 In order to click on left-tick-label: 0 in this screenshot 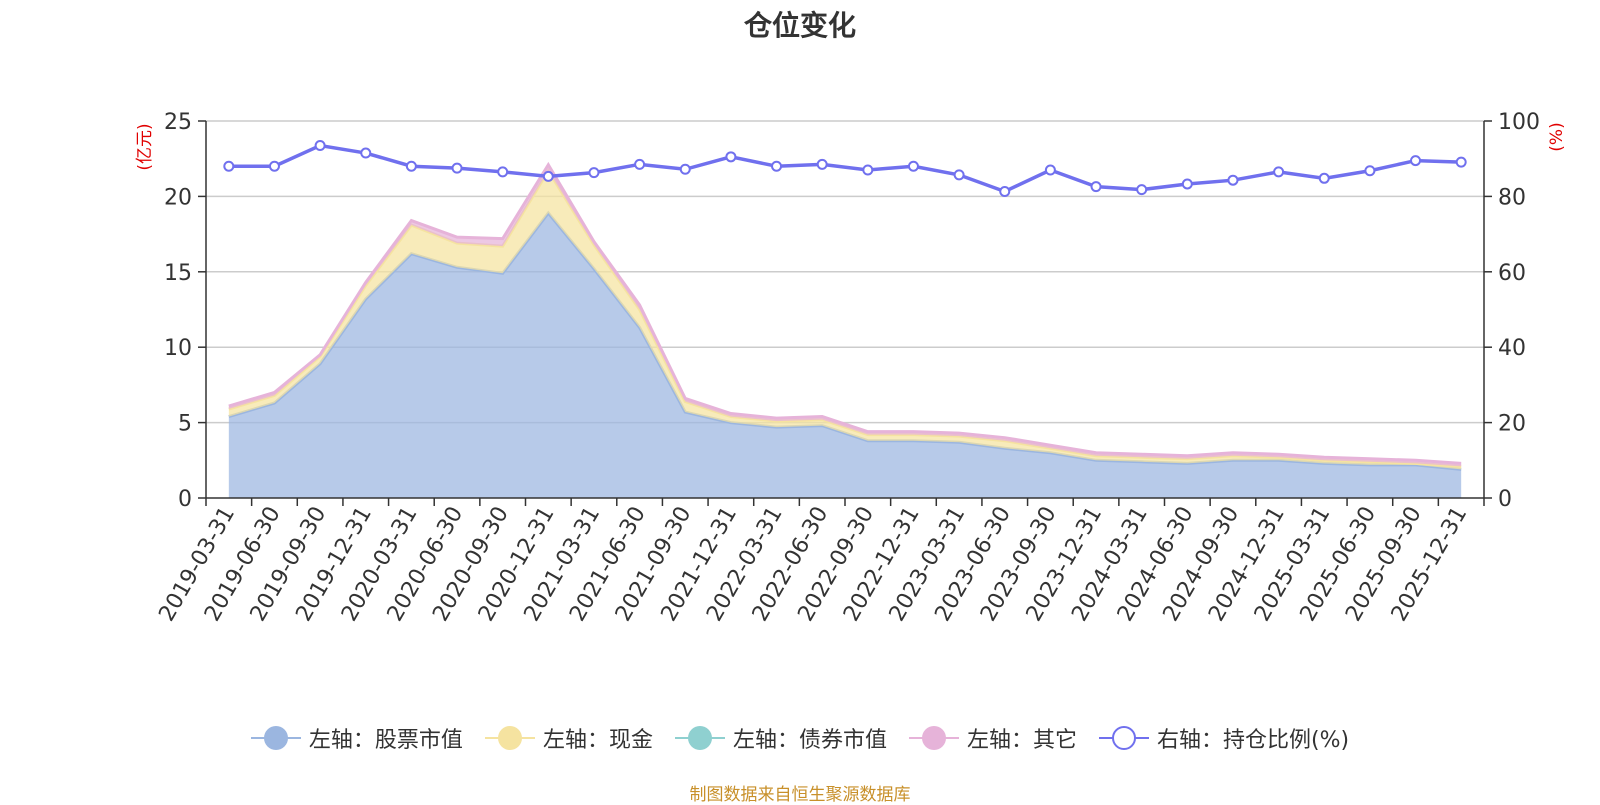, I will do `click(185, 499)`.